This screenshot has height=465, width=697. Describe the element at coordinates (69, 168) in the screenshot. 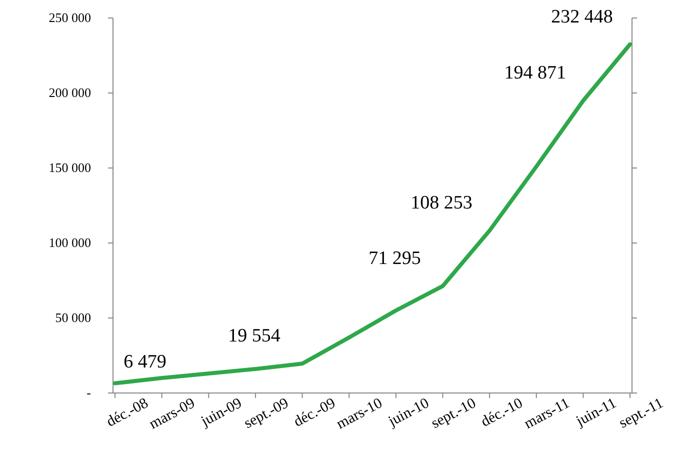

I see `y-tick-label: 150 000` at that location.